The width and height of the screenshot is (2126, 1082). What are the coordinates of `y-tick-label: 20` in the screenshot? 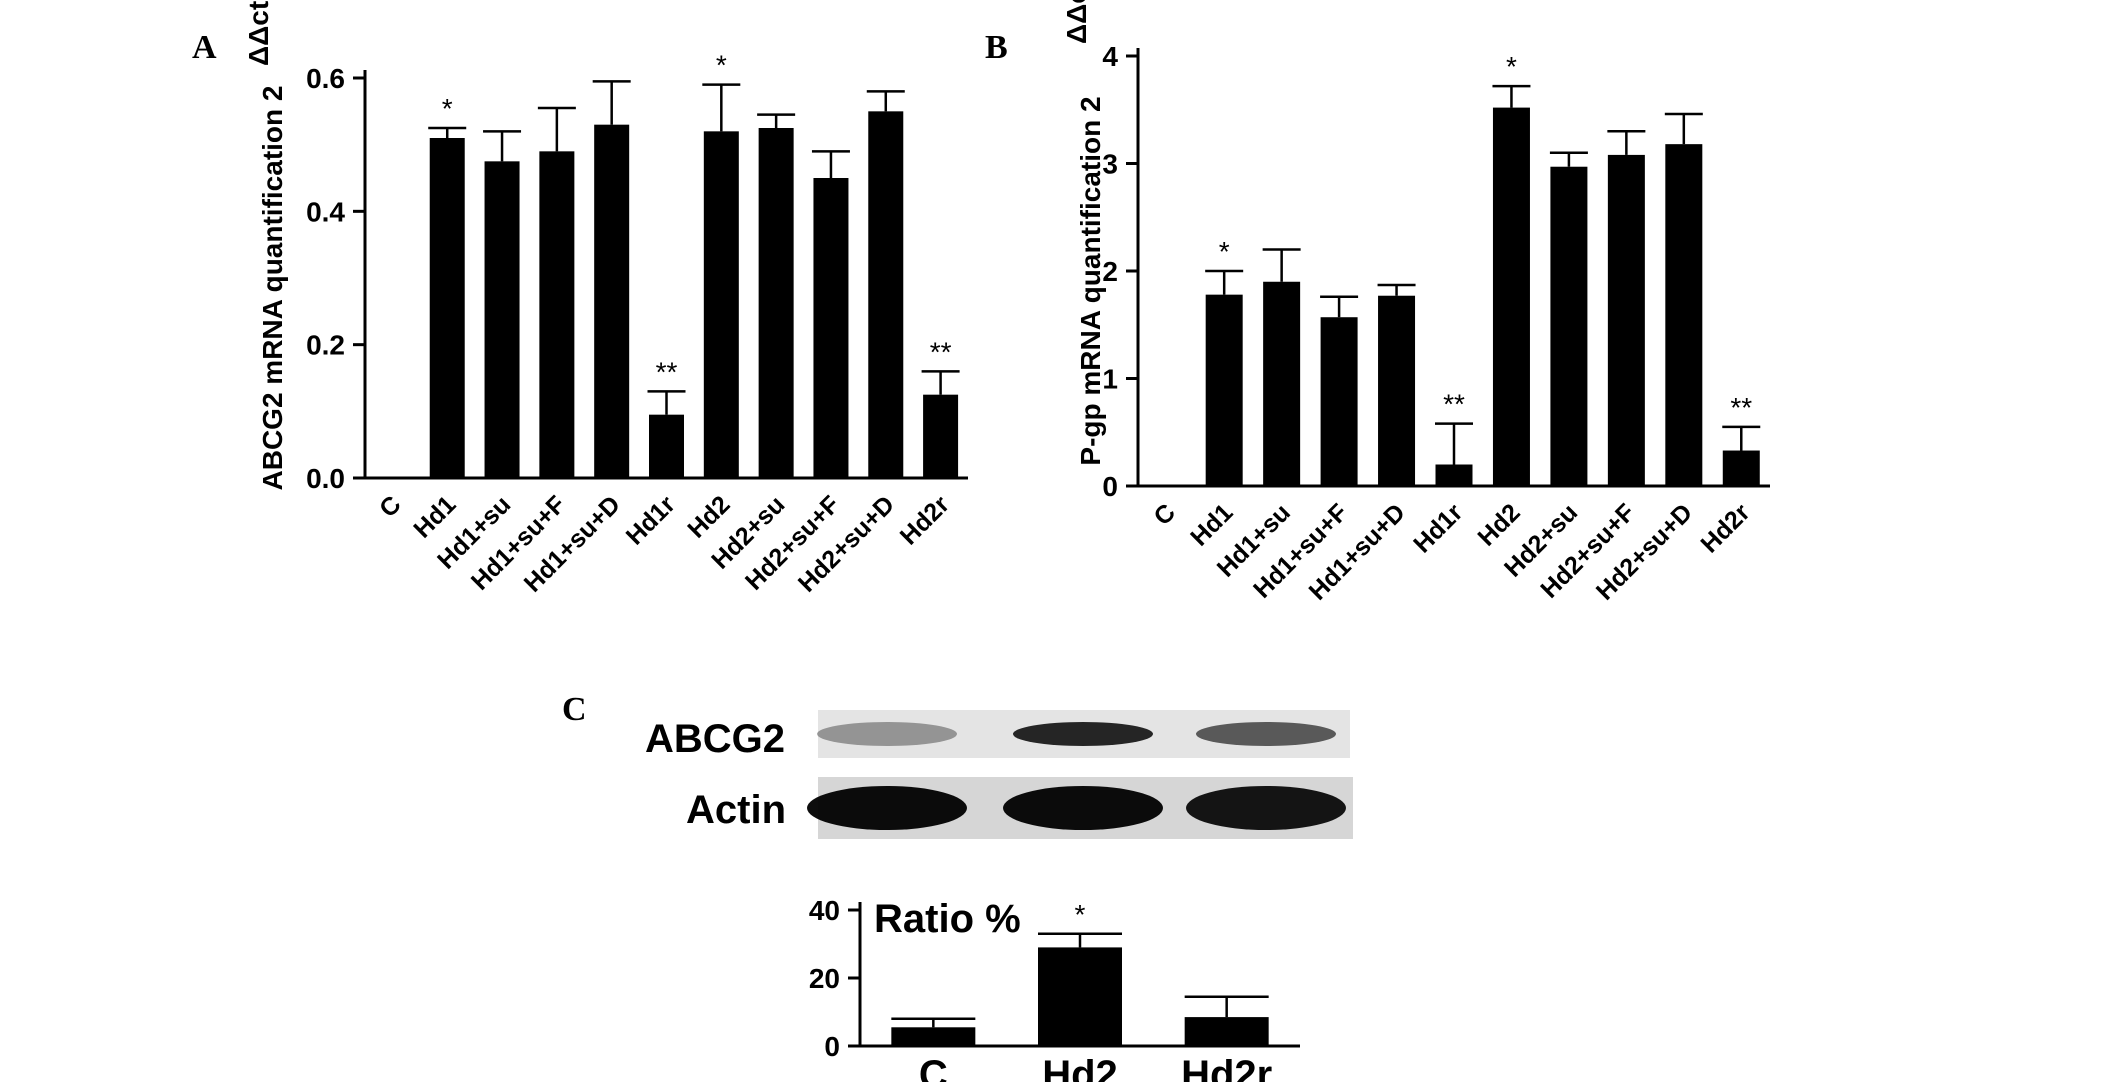 It's located at (824, 978).